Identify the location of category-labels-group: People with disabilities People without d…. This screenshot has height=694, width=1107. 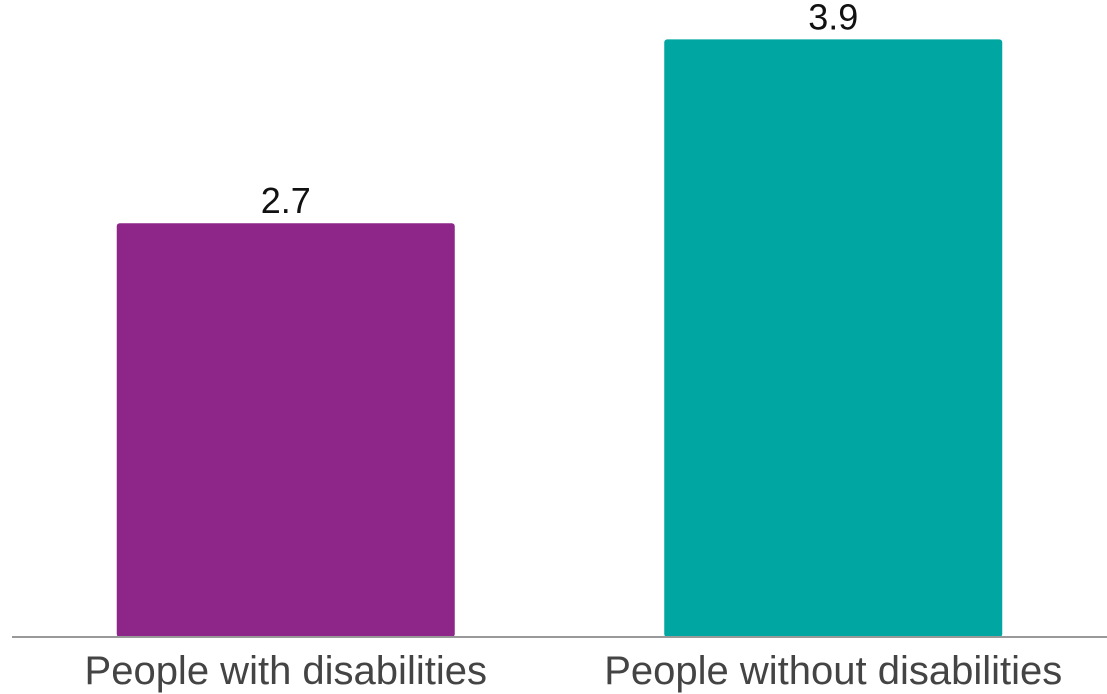
(574, 671).